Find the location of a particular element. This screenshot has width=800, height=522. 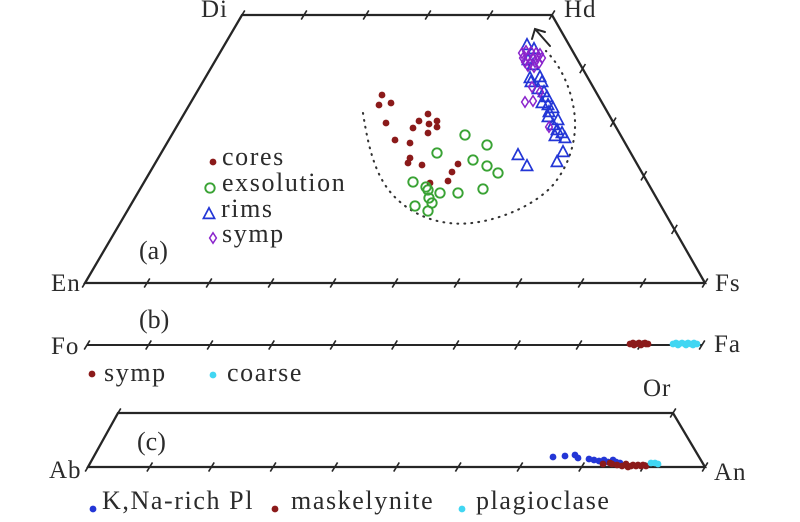

end-label-fa: Fa is located at coordinates (727, 344).